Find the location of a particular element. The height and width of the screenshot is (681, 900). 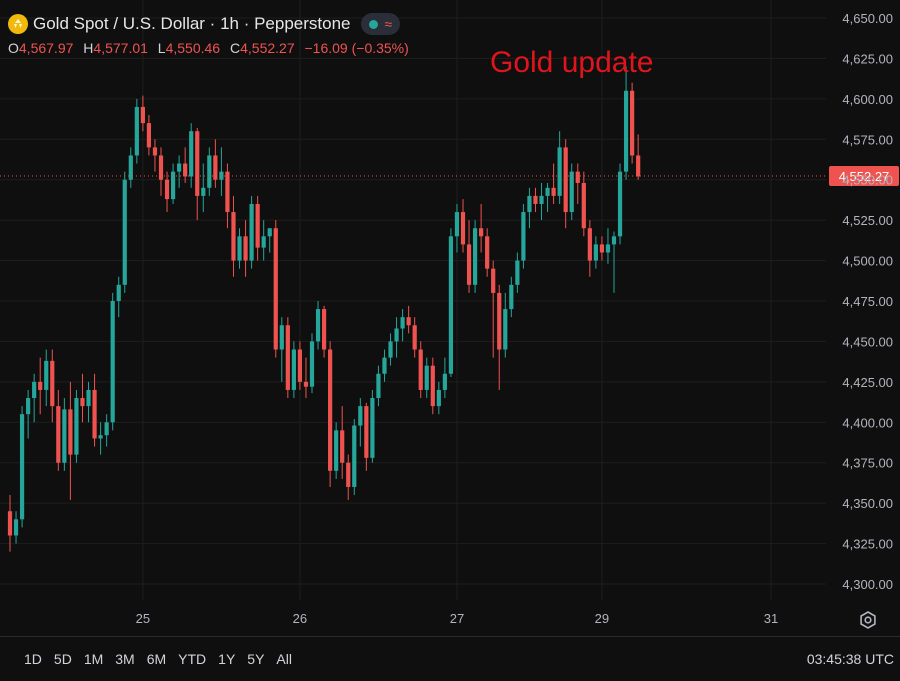

market-open-dot-icon is located at coordinates (373, 24).